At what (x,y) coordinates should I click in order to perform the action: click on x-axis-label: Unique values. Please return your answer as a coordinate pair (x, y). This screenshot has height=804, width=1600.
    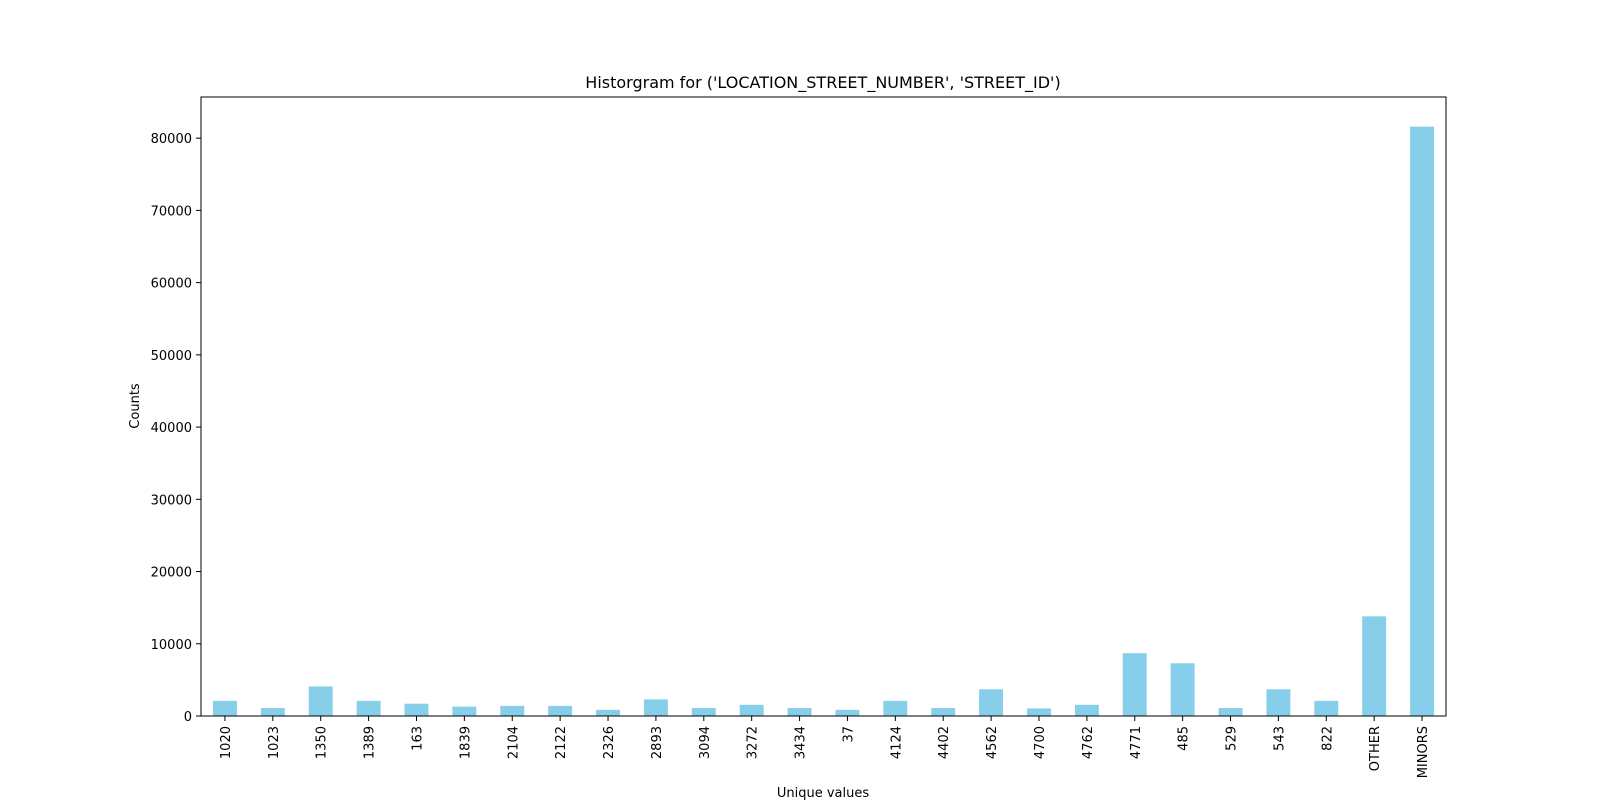
    Looking at the image, I should click on (823, 793).